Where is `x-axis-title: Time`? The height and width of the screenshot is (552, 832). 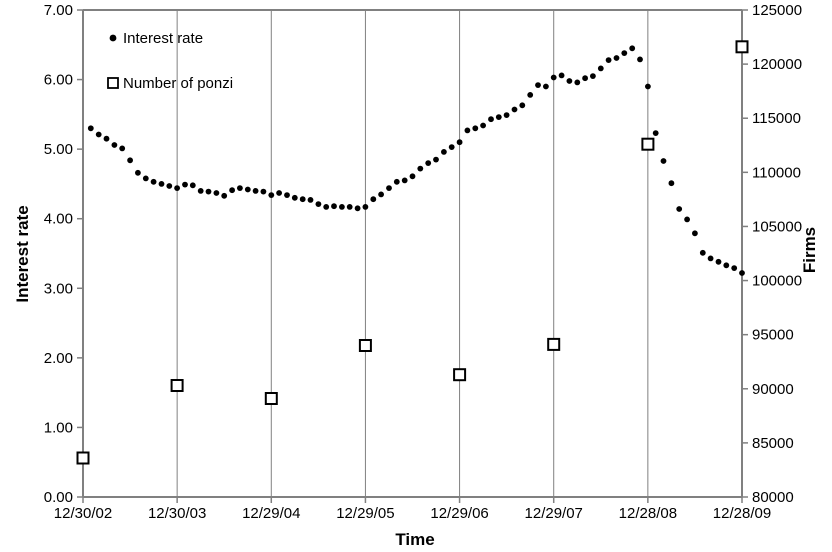
x-axis-title: Time is located at coordinates (414, 539).